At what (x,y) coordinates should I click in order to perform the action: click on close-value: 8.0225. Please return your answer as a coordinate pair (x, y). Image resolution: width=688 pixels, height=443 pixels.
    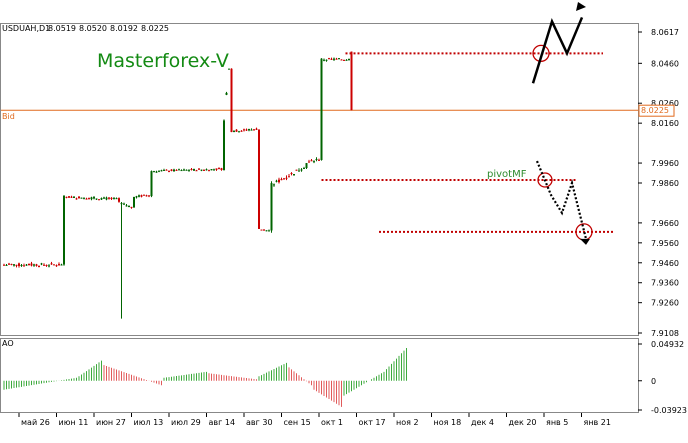
    Looking at the image, I should click on (155, 28).